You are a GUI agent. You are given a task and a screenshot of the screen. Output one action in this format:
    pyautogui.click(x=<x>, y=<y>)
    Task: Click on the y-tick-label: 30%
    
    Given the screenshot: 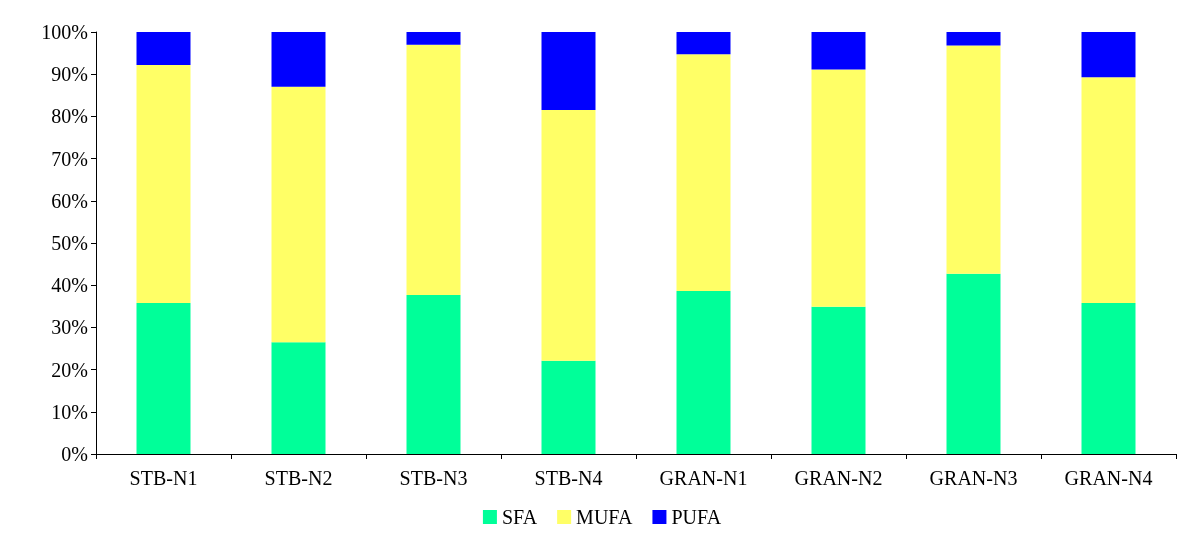 What is the action you would take?
    pyautogui.click(x=69, y=327)
    